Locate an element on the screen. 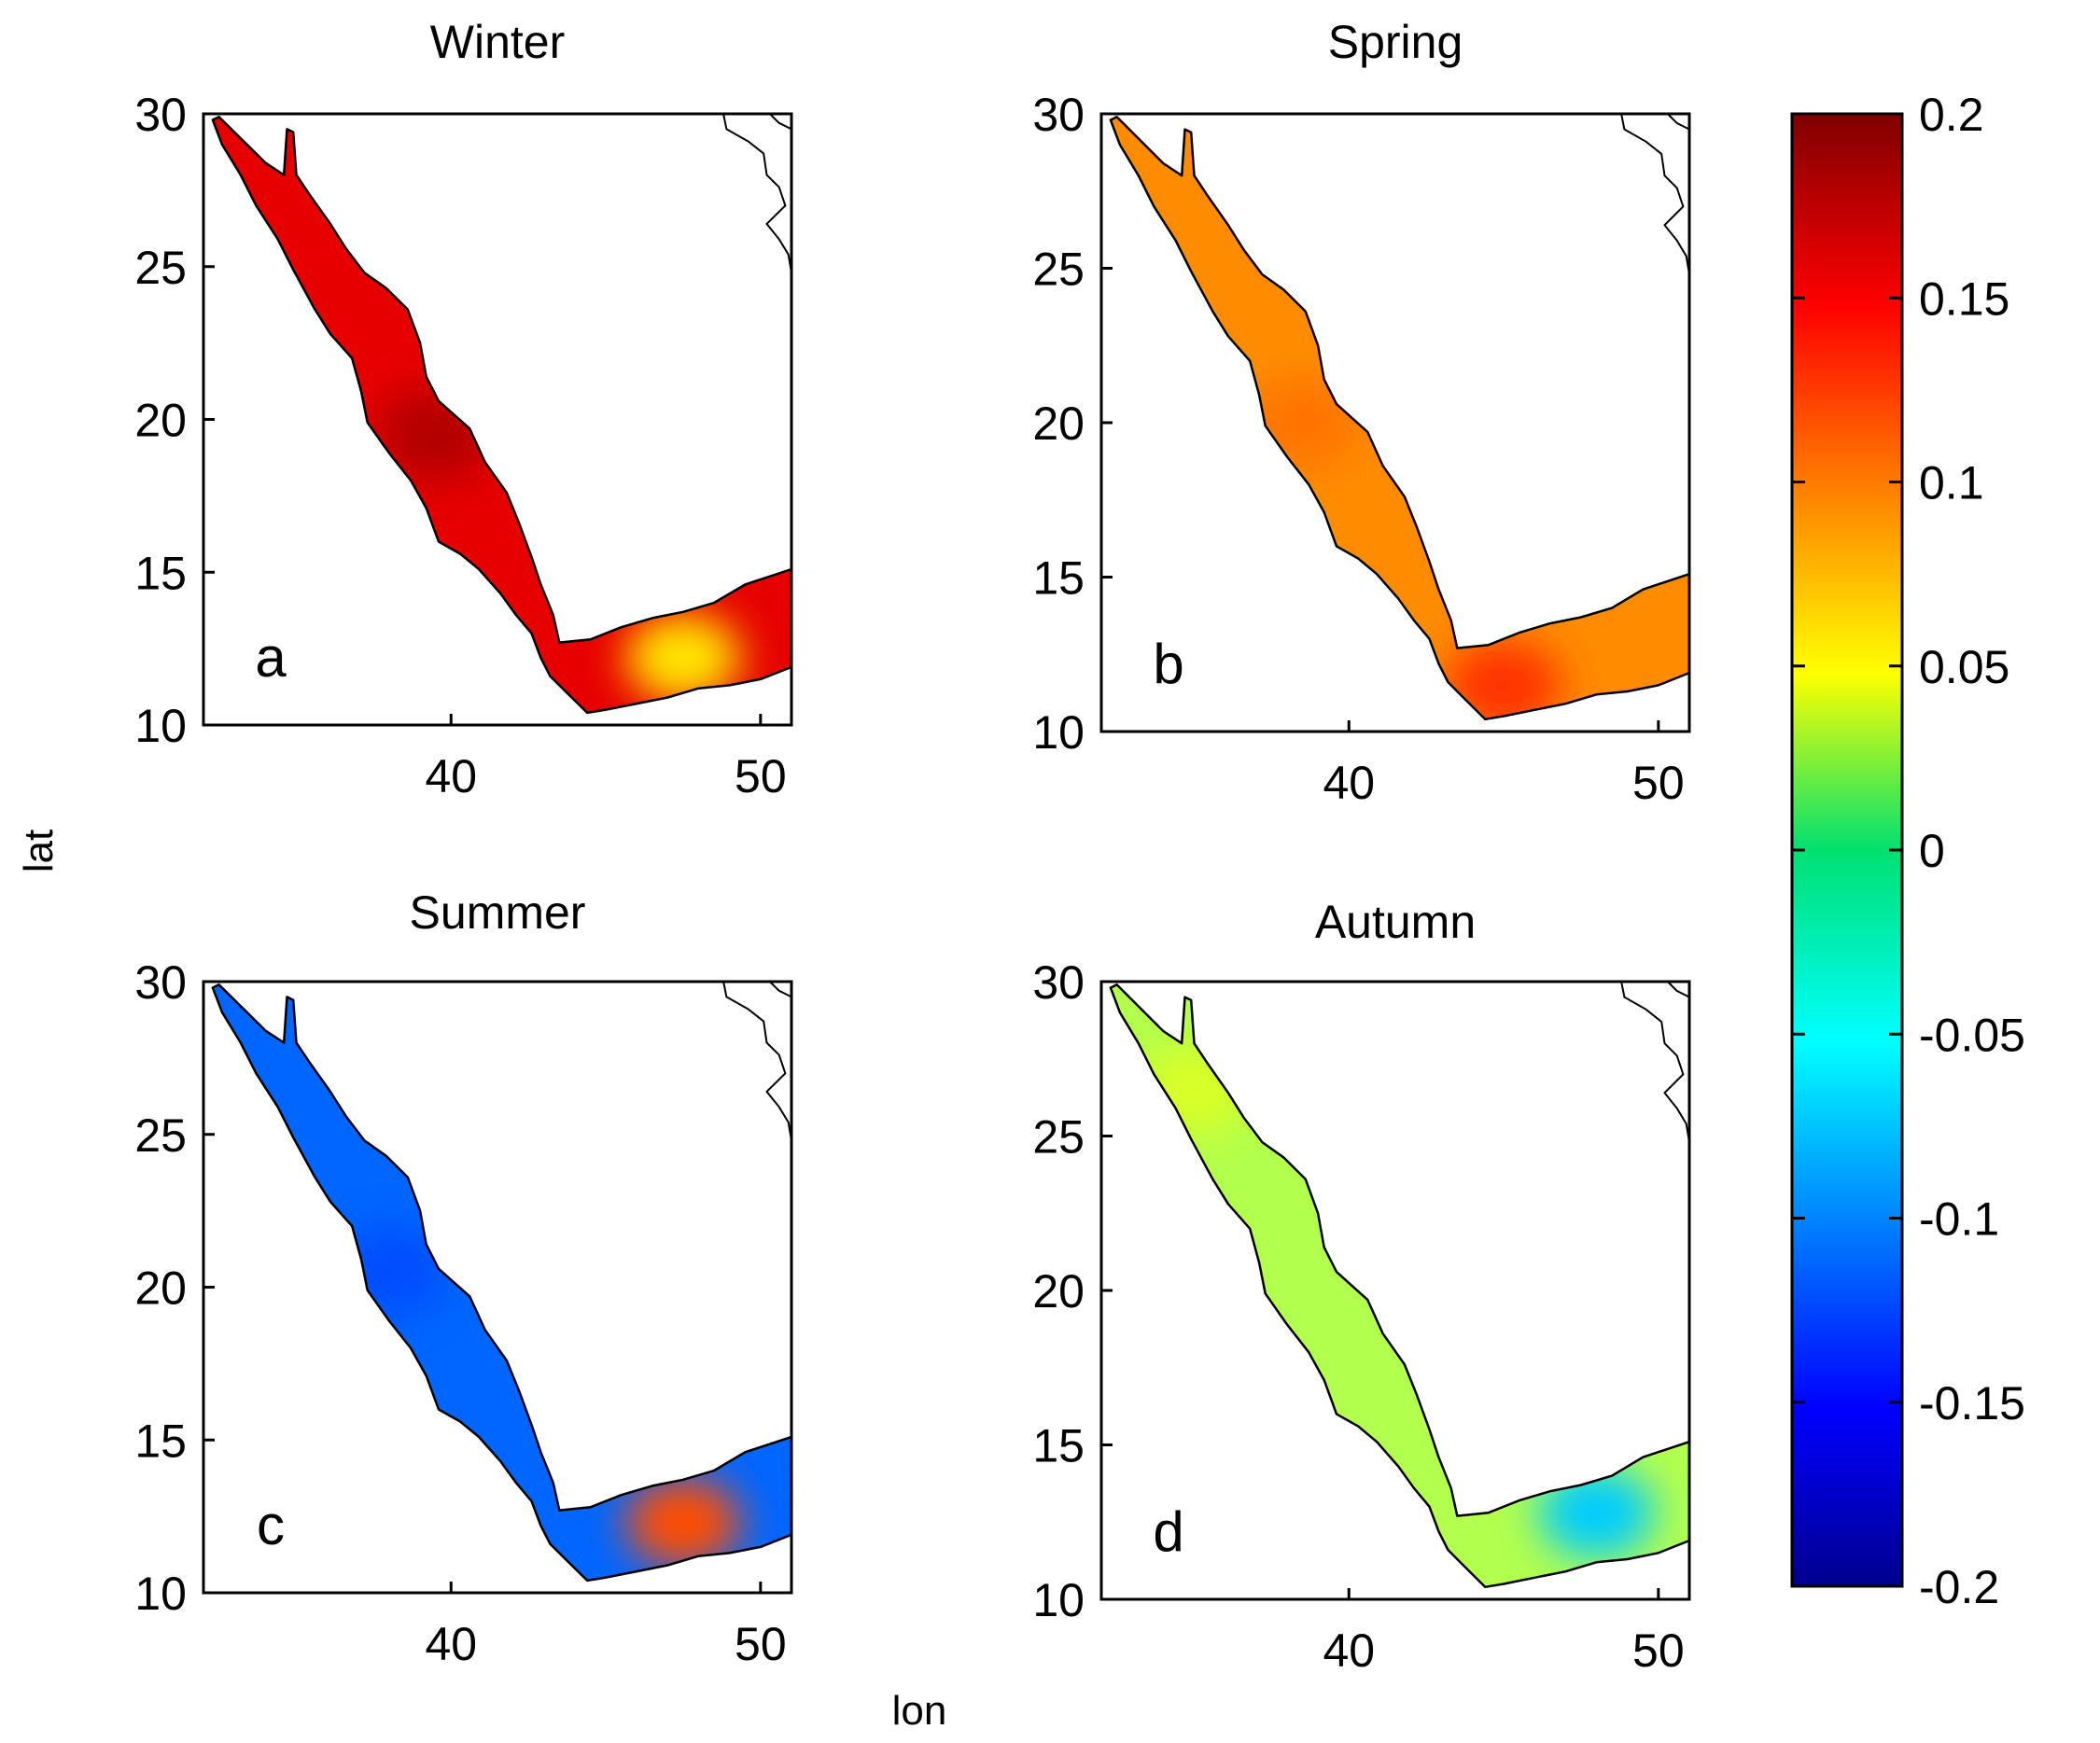  panel-summer: Summer 10 15 20 25 30 40 50 c is located at coordinates (463, 1278).